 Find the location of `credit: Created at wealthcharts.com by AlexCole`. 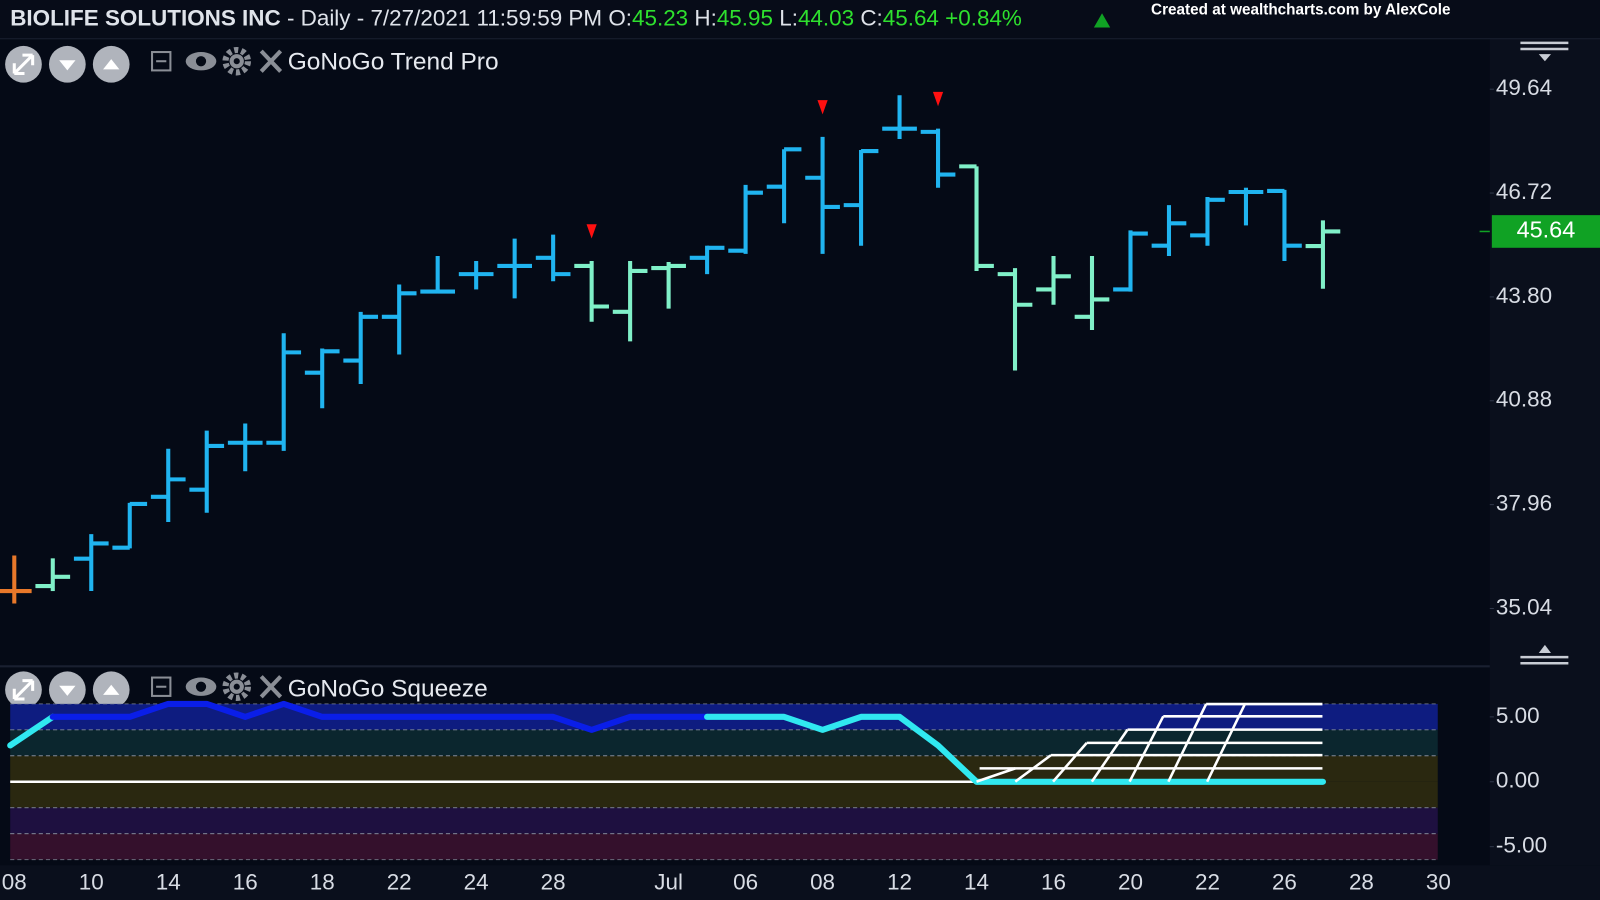

credit: Created at wealthcharts.com by AlexCole is located at coordinates (1301, 9).